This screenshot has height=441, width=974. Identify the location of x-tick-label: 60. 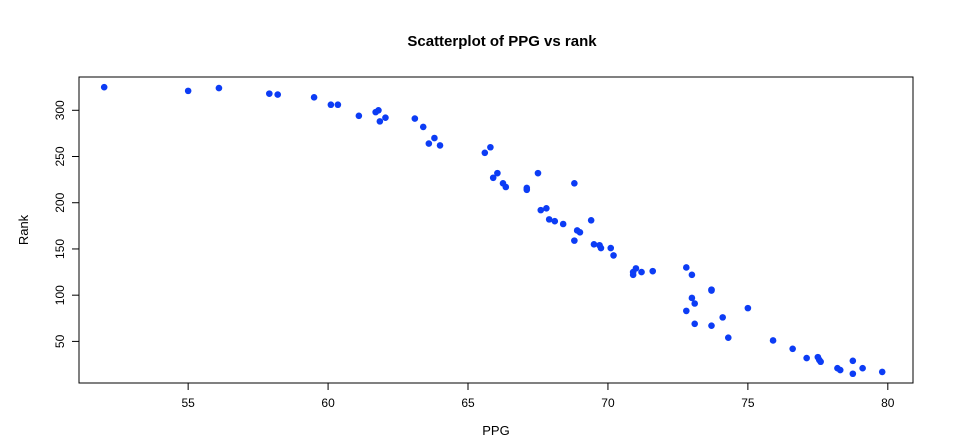
(328, 403).